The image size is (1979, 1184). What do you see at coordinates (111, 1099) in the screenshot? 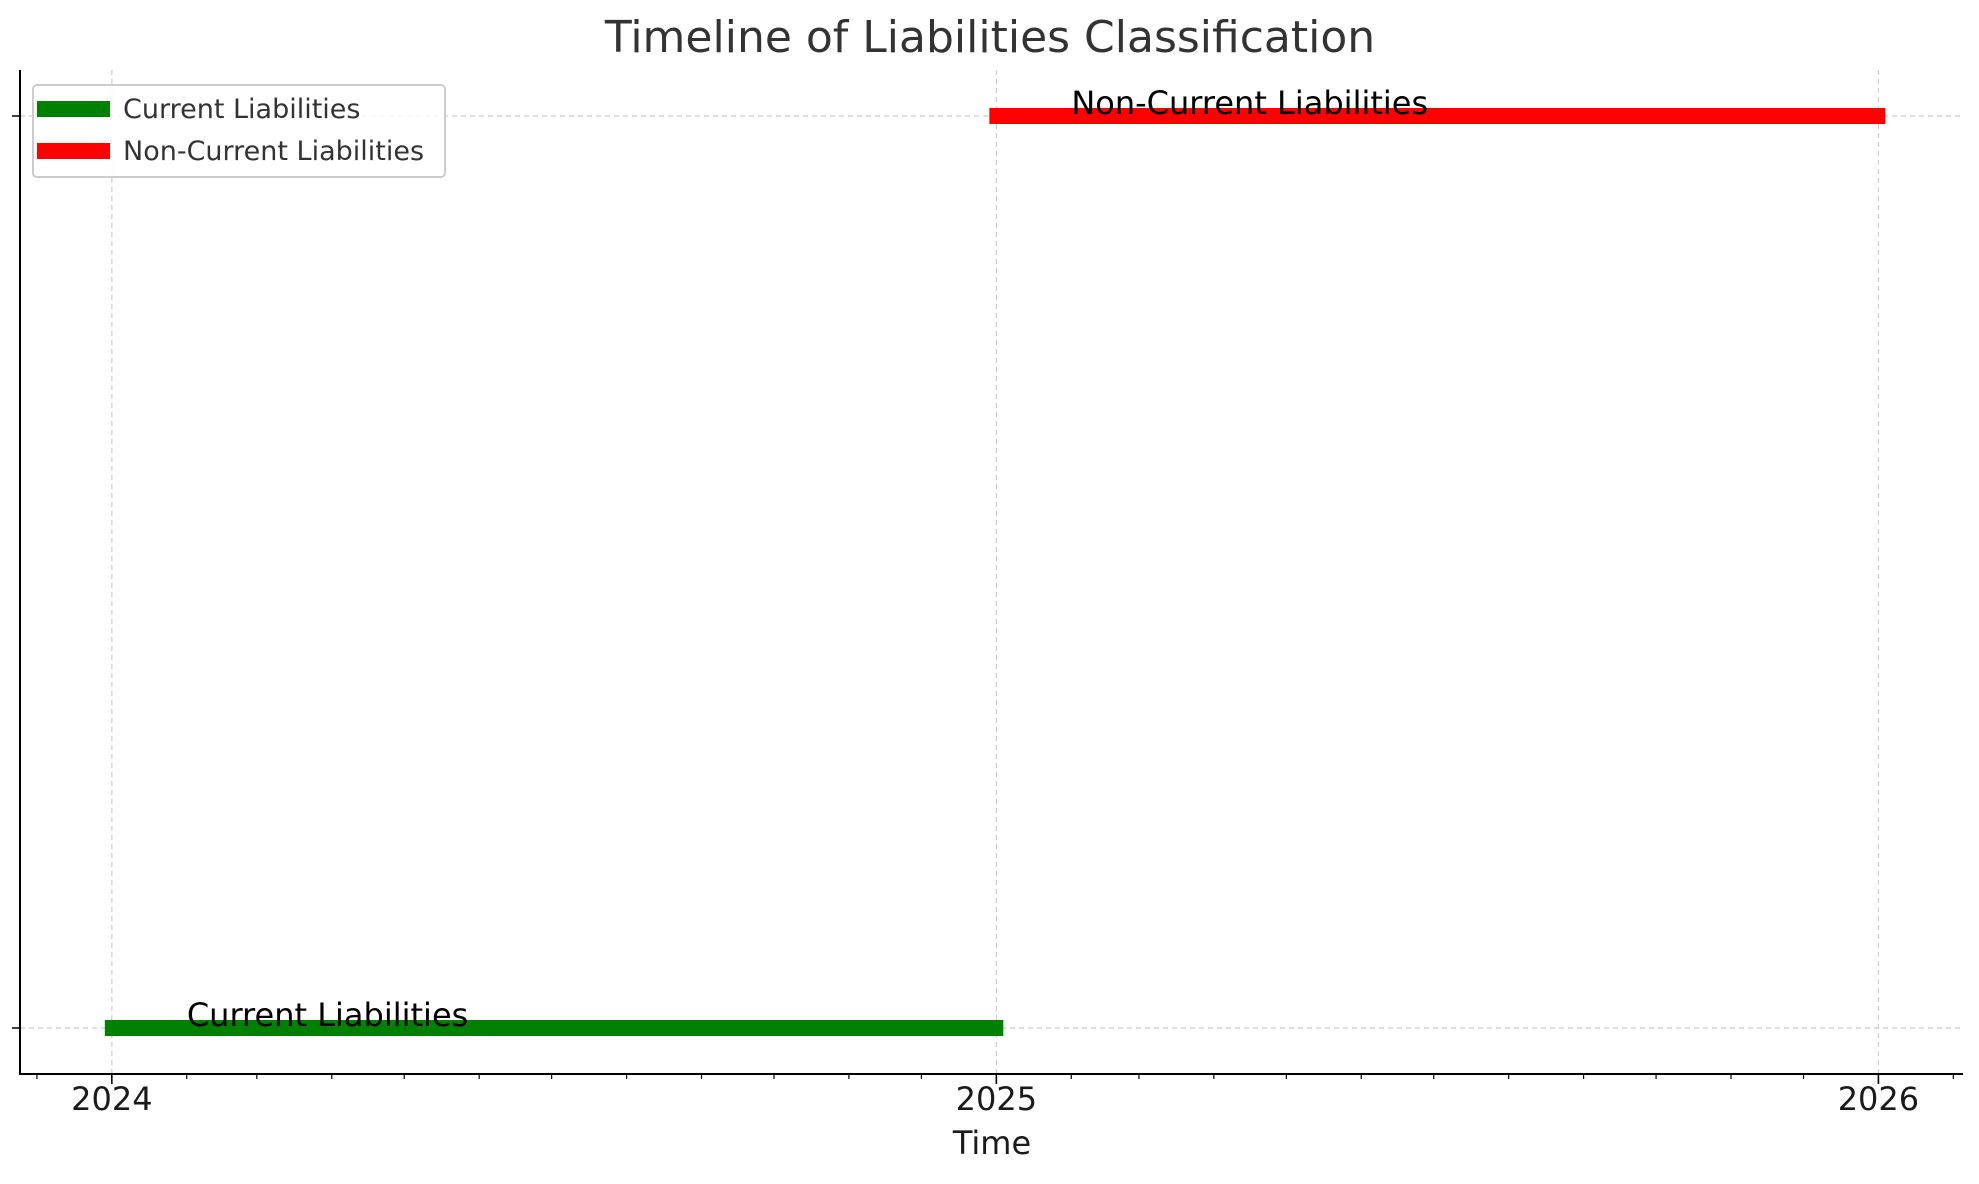
I see `x-tick-label: 2024` at bounding box center [111, 1099].